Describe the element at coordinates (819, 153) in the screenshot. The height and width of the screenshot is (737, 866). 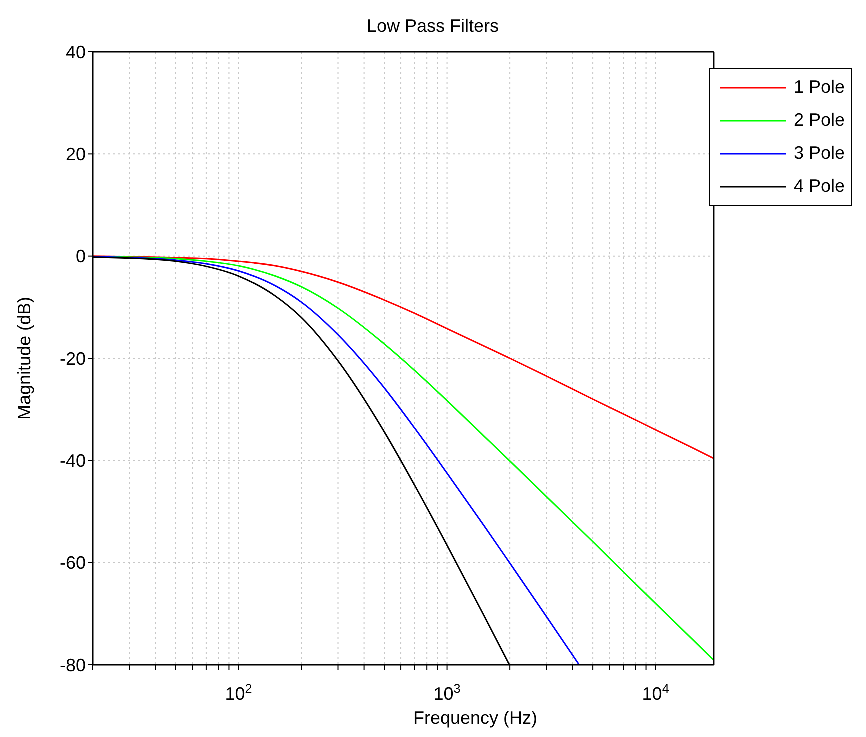
I see `legend-label: 3 Pole` at that location.